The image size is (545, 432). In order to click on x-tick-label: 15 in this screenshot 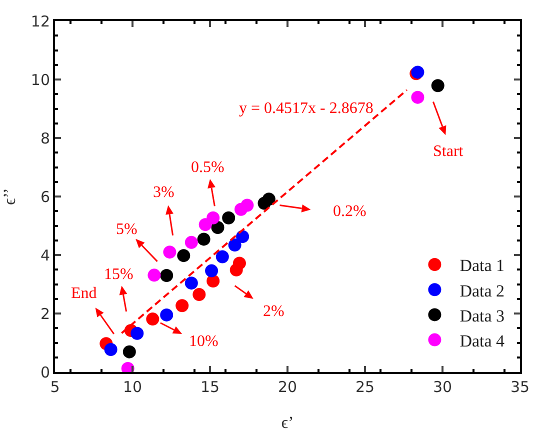, I will do `click(210, 387)`.